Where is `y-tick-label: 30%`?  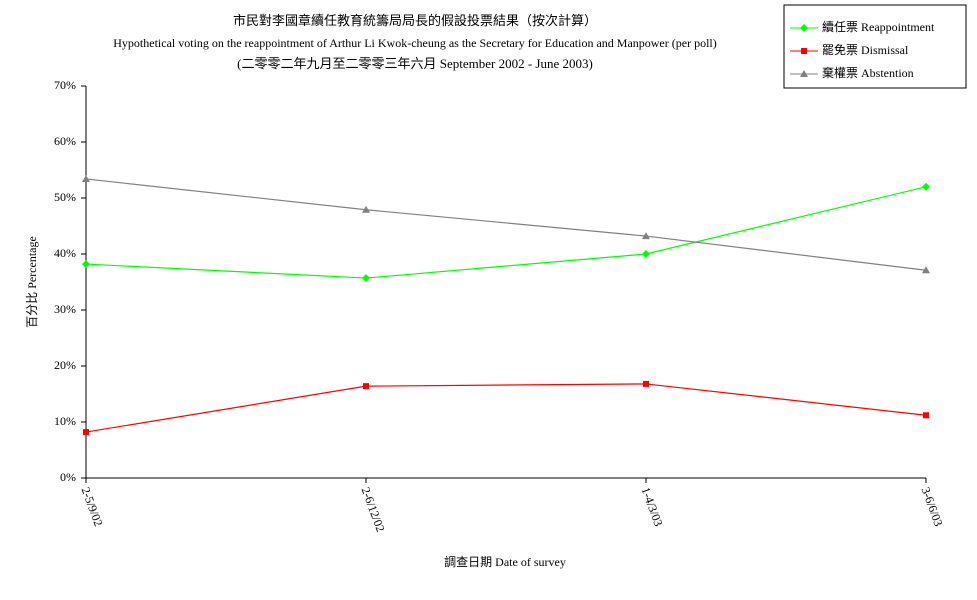
y-tick-label: 30% is located at coordinates (65, 309).